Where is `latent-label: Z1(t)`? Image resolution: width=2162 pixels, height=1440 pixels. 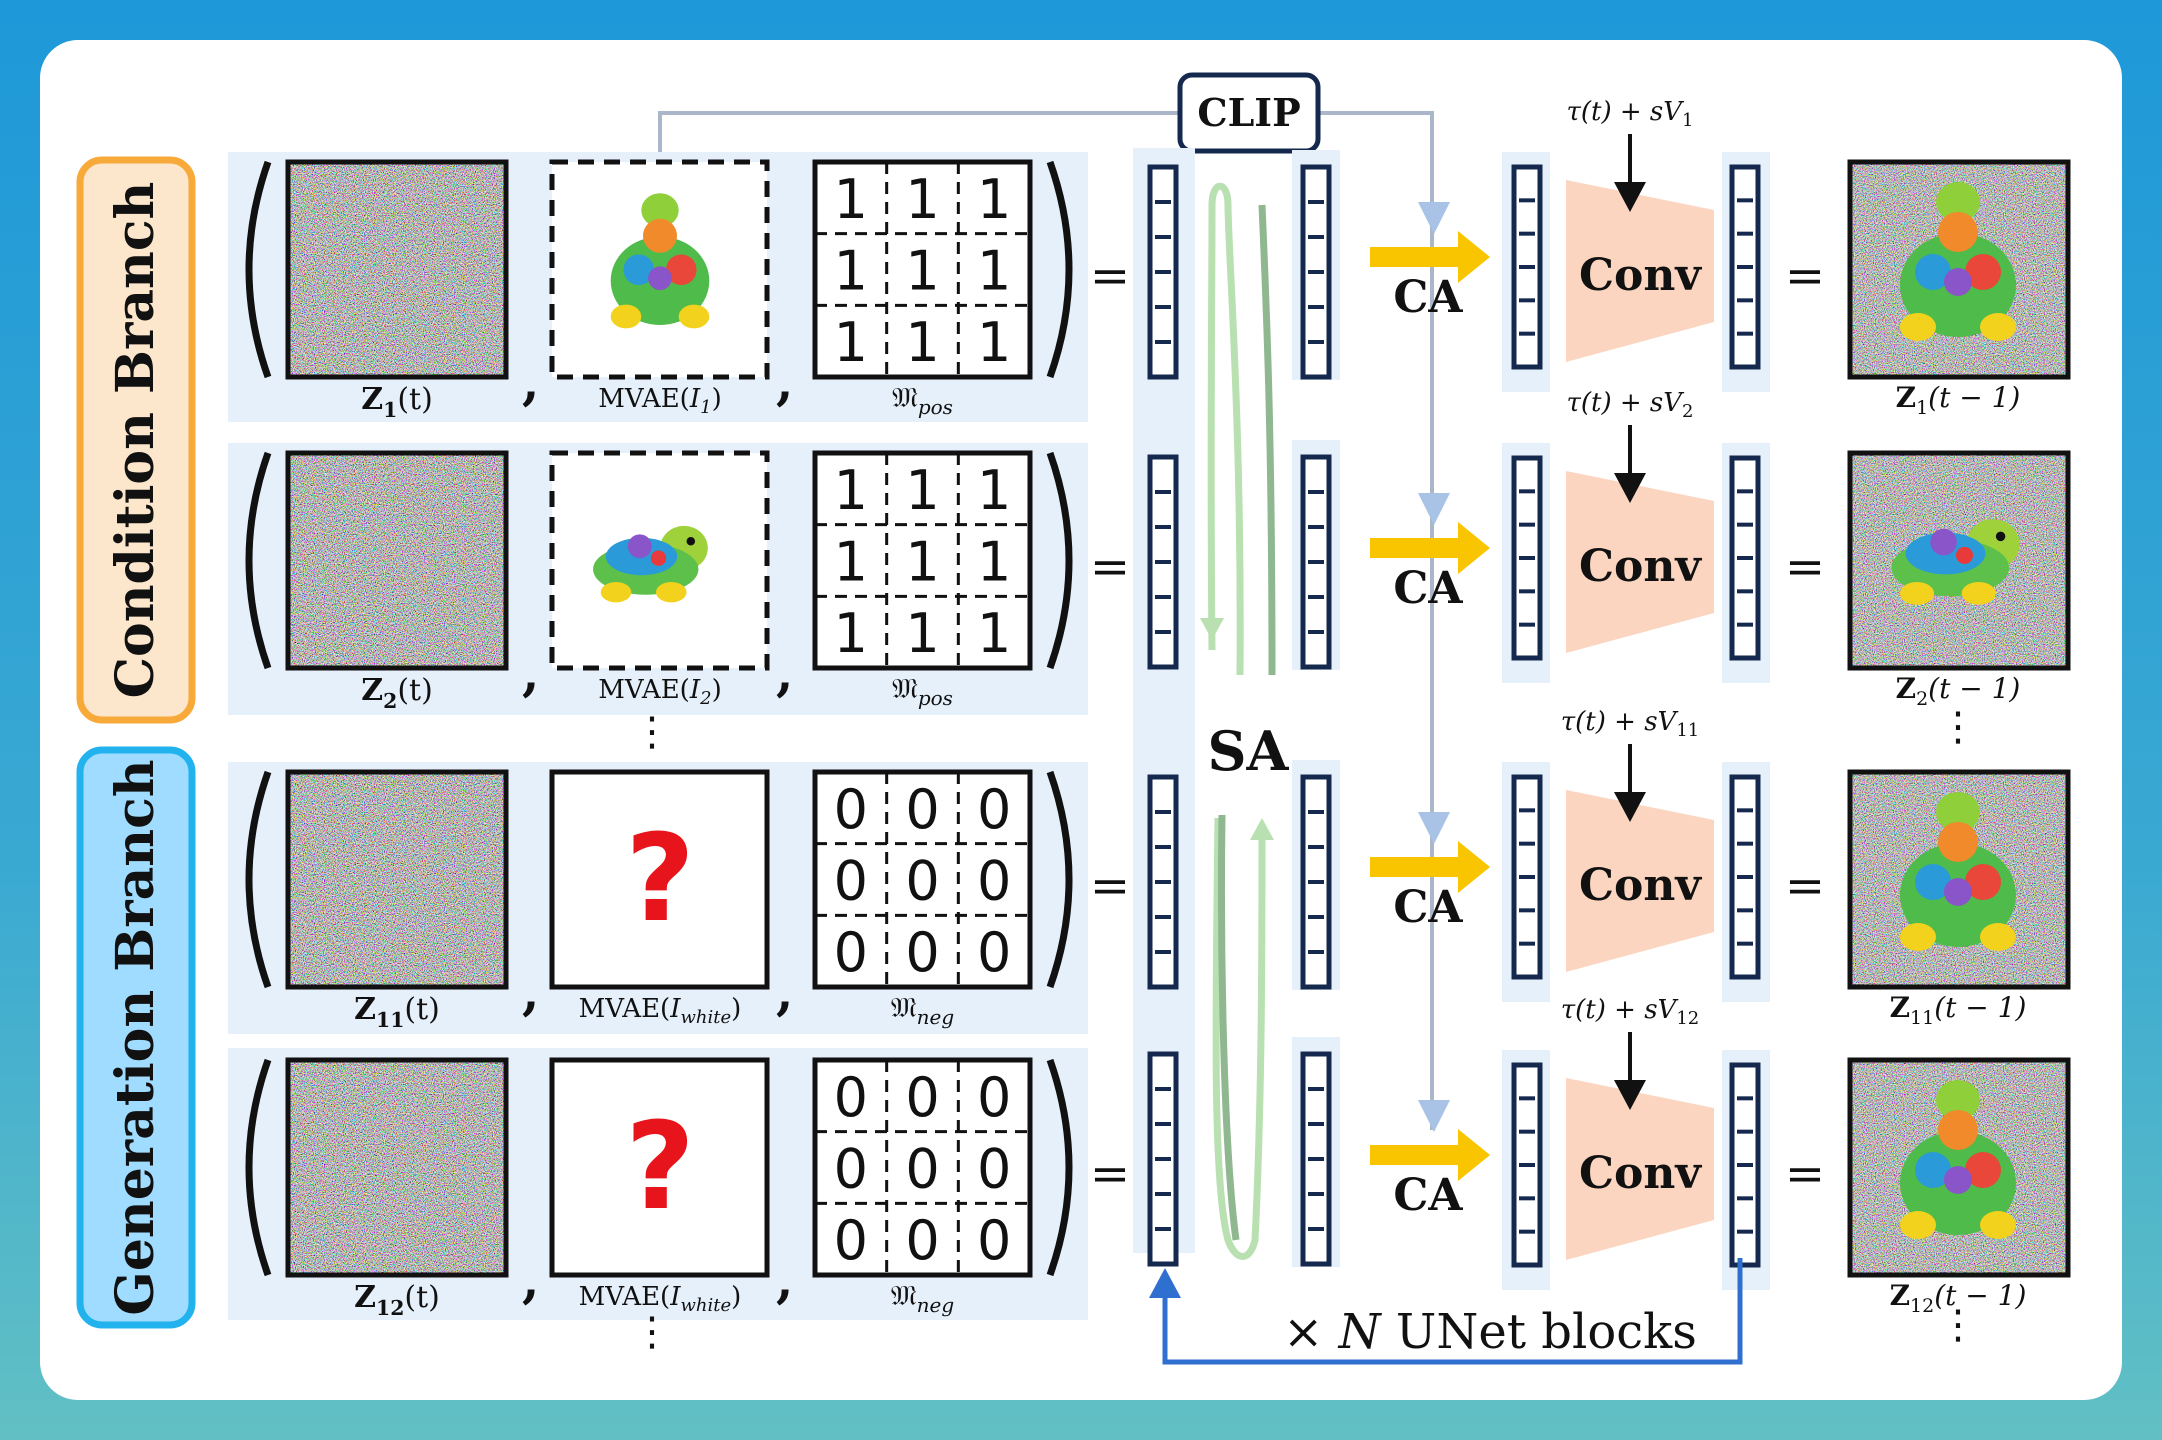
latent-label: Z1(t) is located at coordinates (397, 402).